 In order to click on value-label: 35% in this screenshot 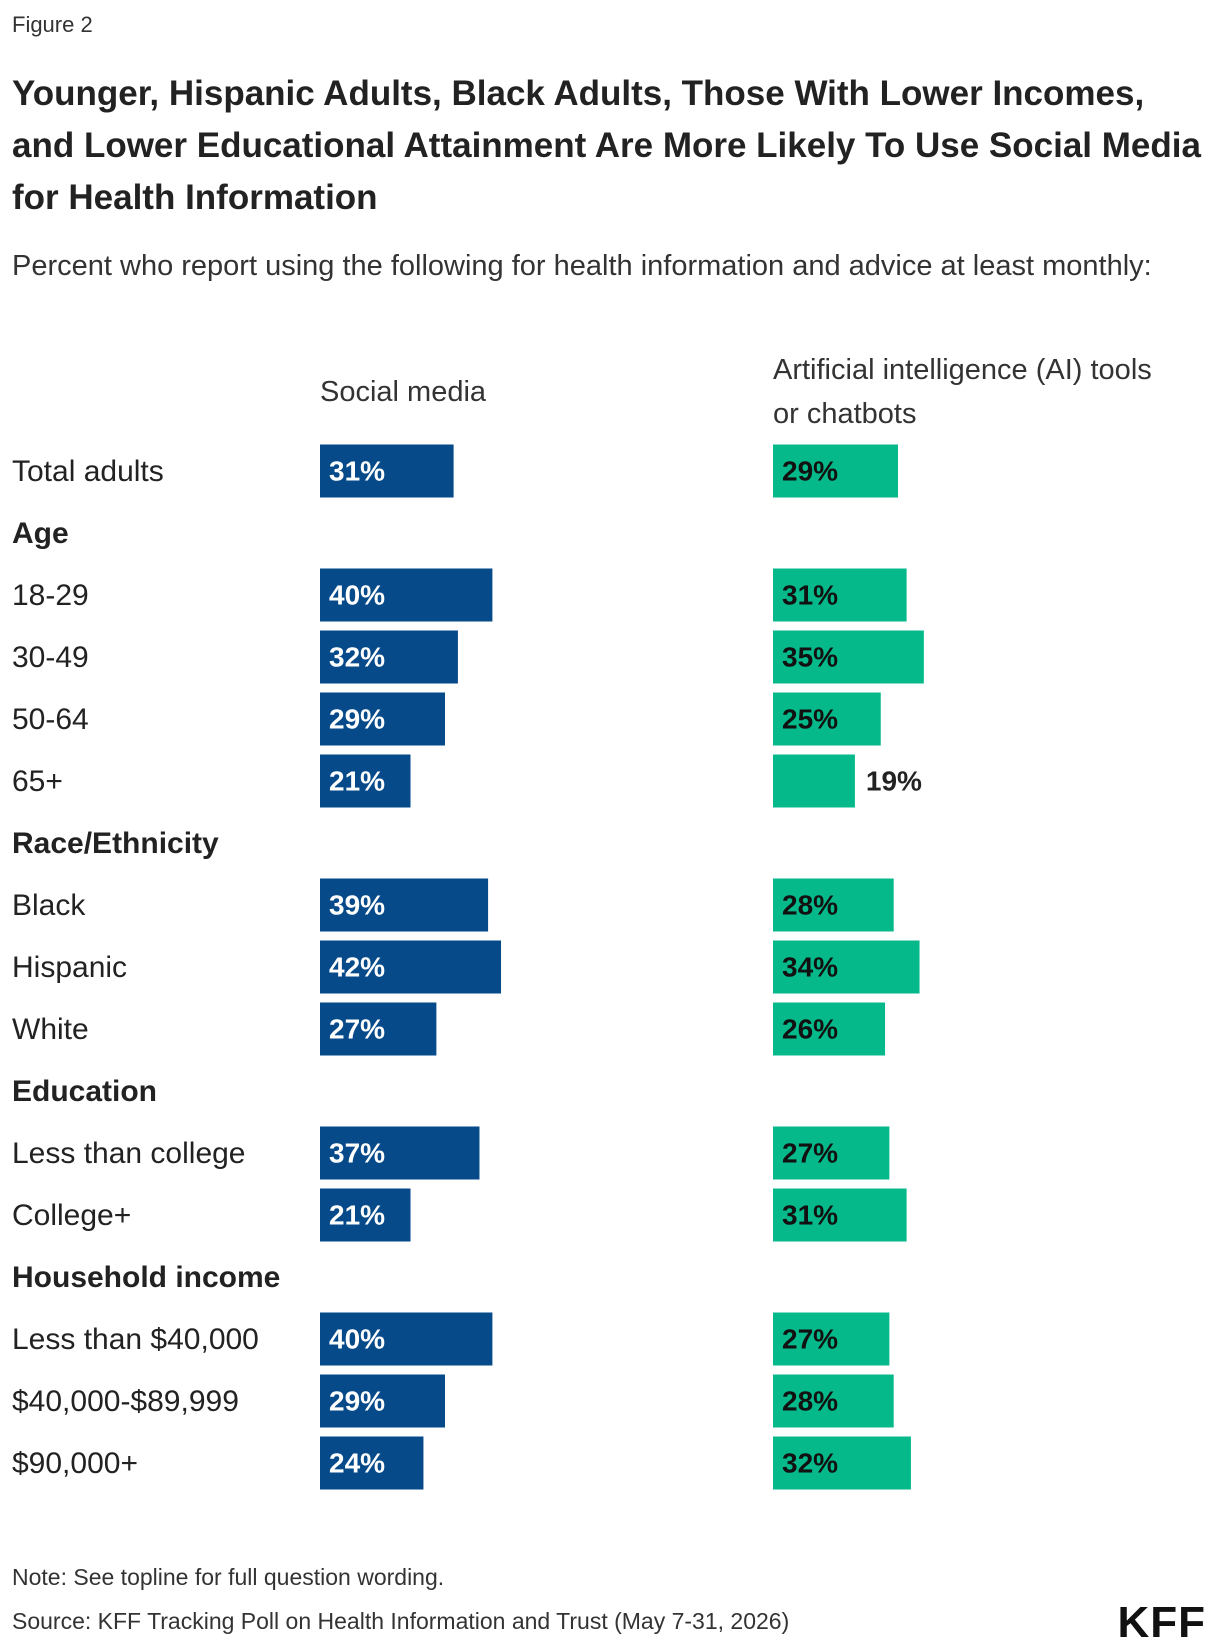, I will do `click(810, 656)`.